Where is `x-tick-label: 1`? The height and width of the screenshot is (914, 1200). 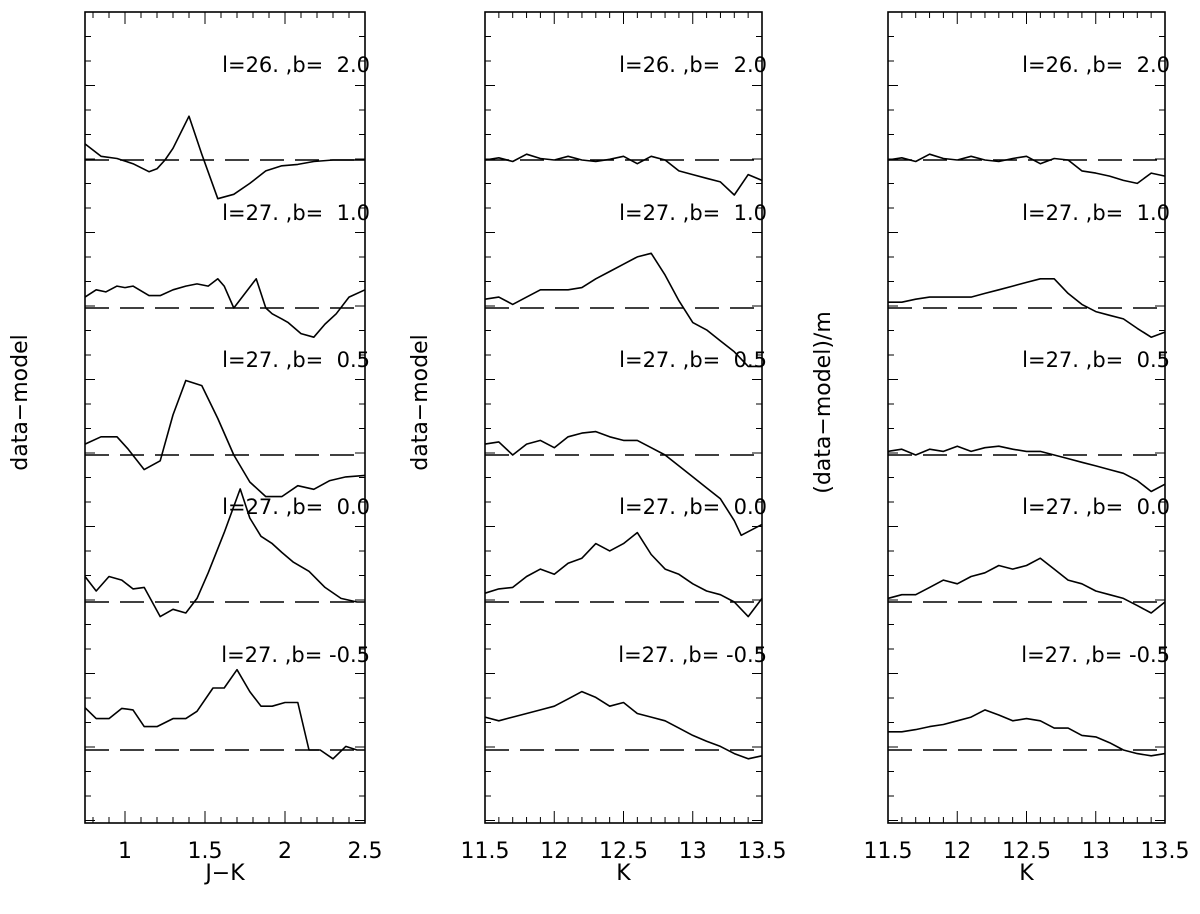 x-tick-label: 1 is located at coordinates (125, 851).